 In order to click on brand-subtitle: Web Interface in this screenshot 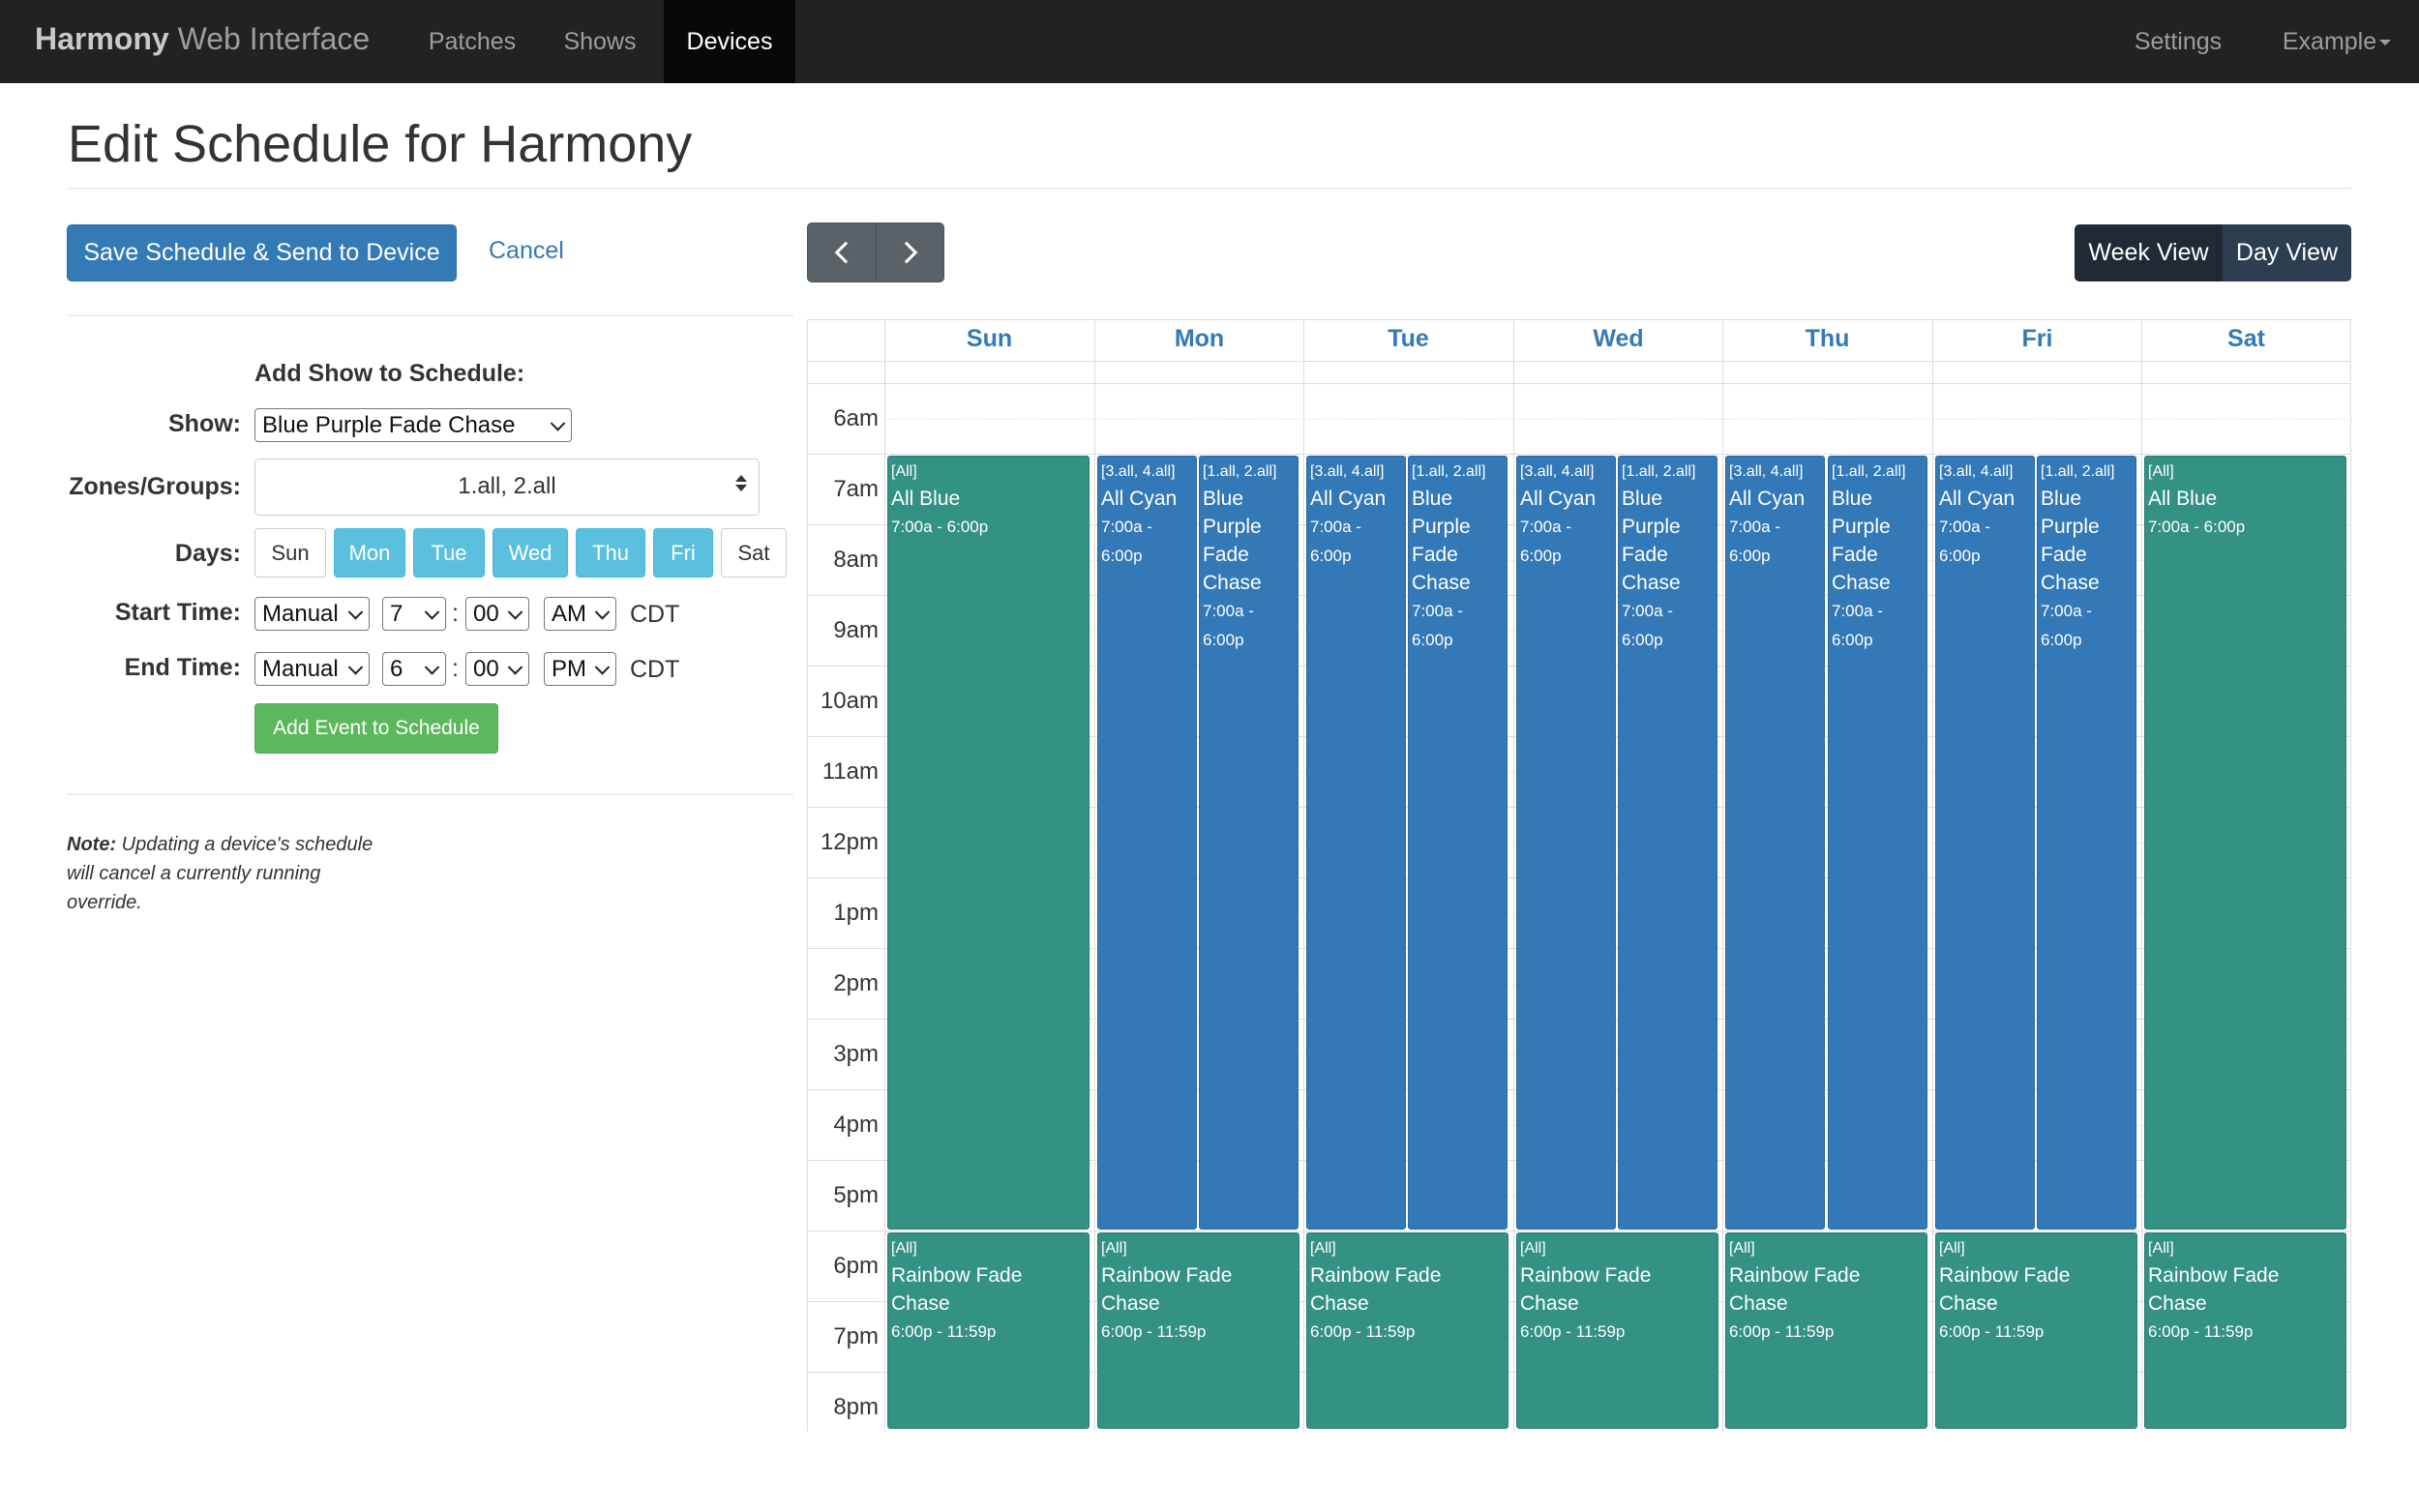, I will do `click(270, 38)`.